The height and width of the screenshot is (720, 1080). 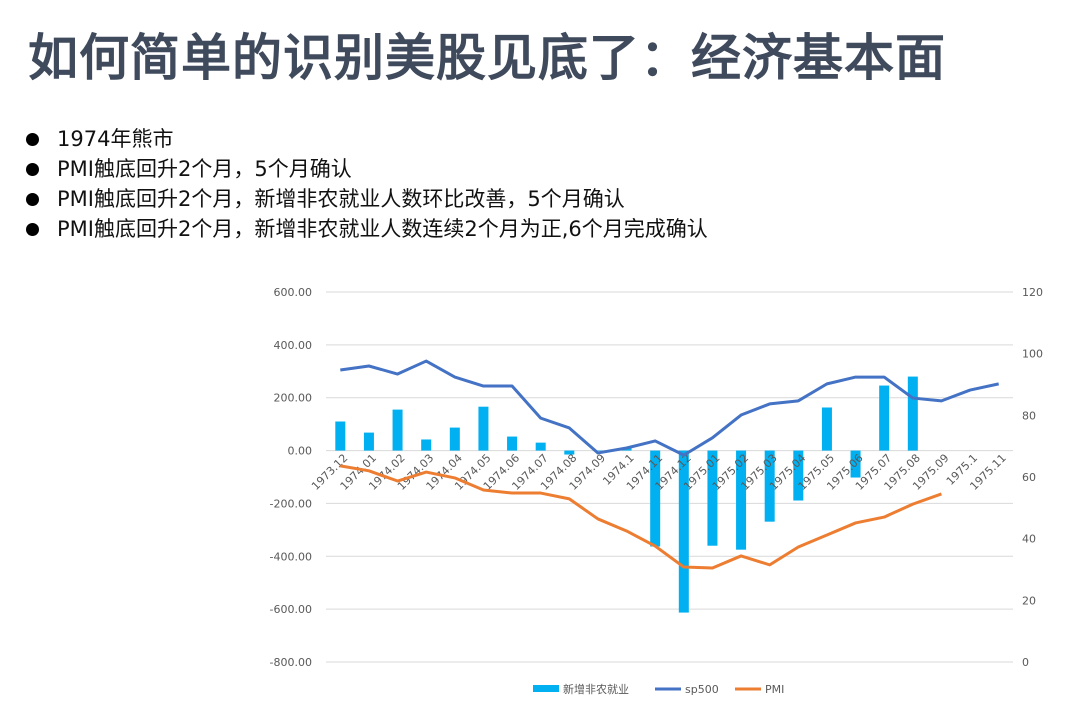 What do you see at coordinates (382, 229) in the screenshot?
I see `bullet-text: PMI触底回升2个月，新增非农就业人数连续2个月为正,6个月完成确认` at bounding box center [382, 229].